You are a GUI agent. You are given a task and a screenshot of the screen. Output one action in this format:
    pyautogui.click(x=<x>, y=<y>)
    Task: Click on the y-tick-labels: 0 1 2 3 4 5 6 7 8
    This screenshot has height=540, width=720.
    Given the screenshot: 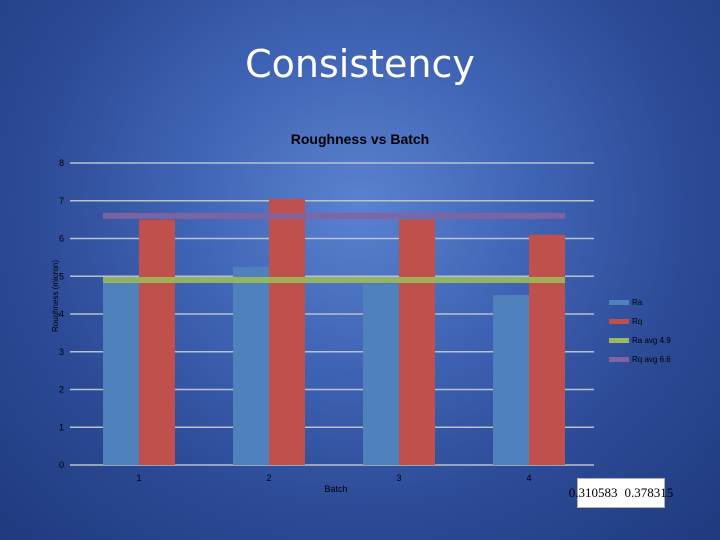 What is the action you would take?
    pyautogui.click(x=61, y=314)
    